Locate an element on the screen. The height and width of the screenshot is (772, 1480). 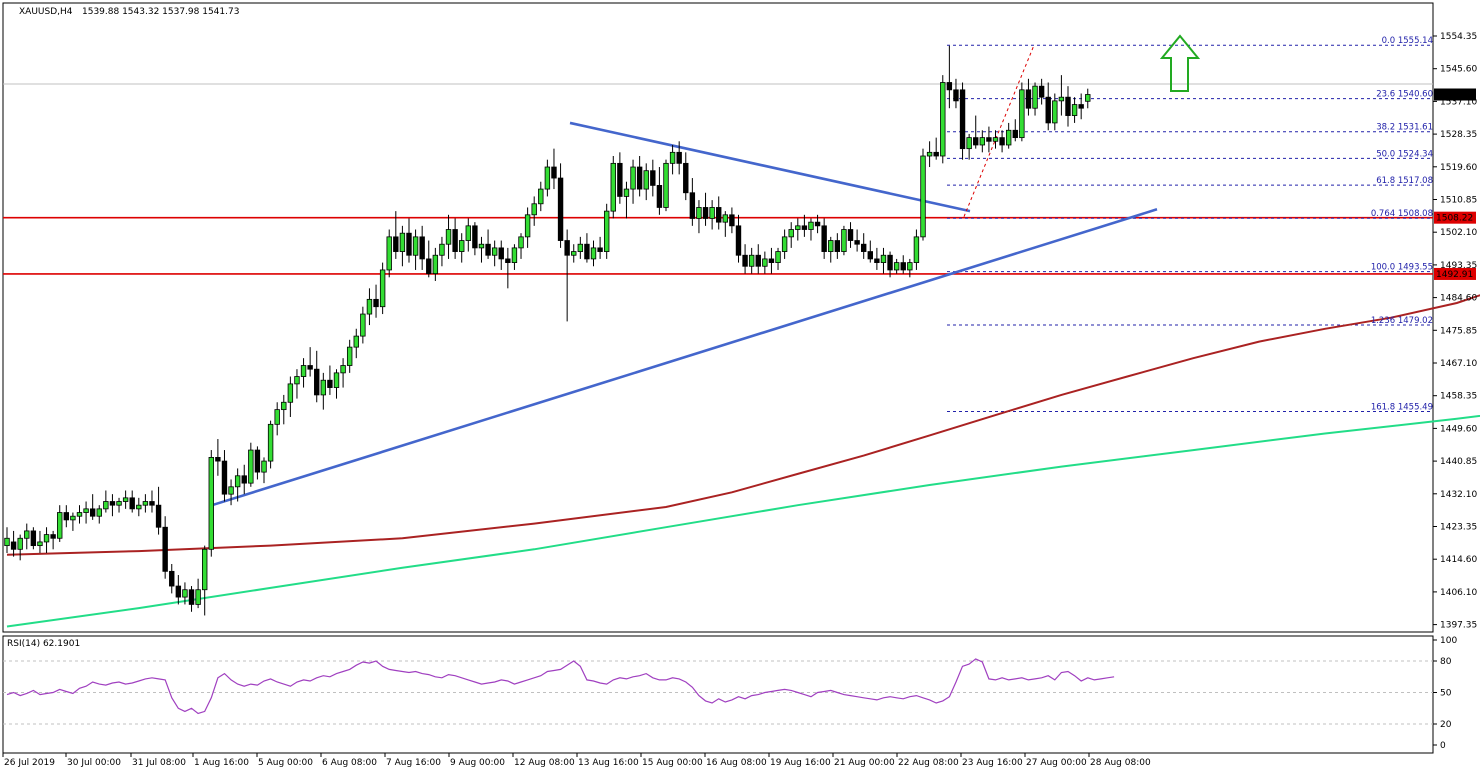
time-tick-label: 27 Aug 00:00 is located at coordinates (1056, 763).